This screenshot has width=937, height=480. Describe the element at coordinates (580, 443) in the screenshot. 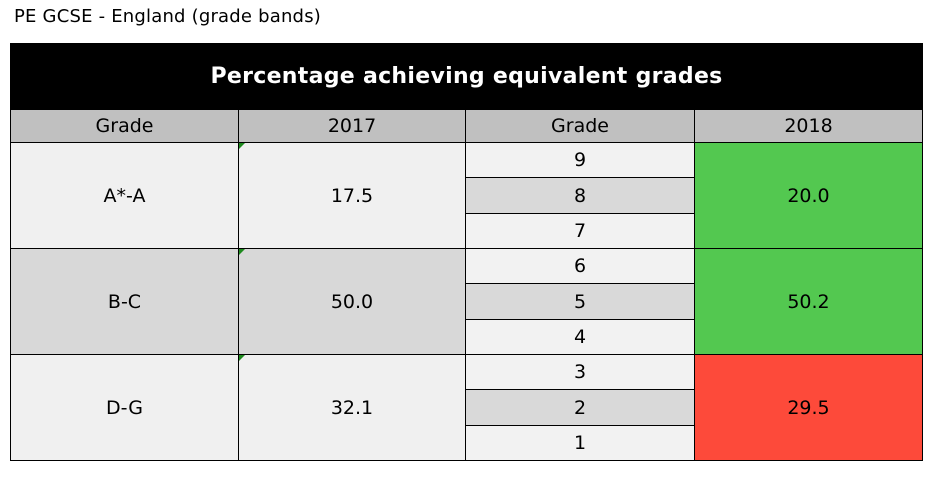

I see `new-grade: 1` at that location.